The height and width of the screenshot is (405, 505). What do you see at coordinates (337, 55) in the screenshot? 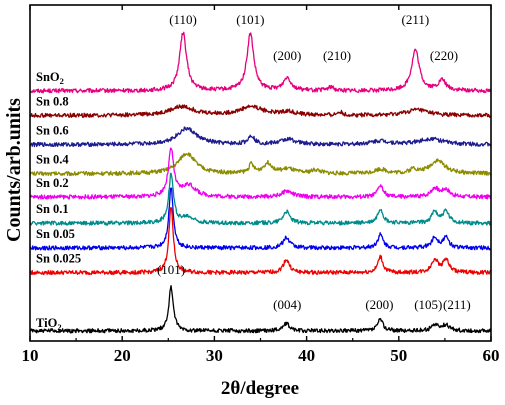
I see `peak-label-sno2-3: (210)` at bounding box center [337, 55].